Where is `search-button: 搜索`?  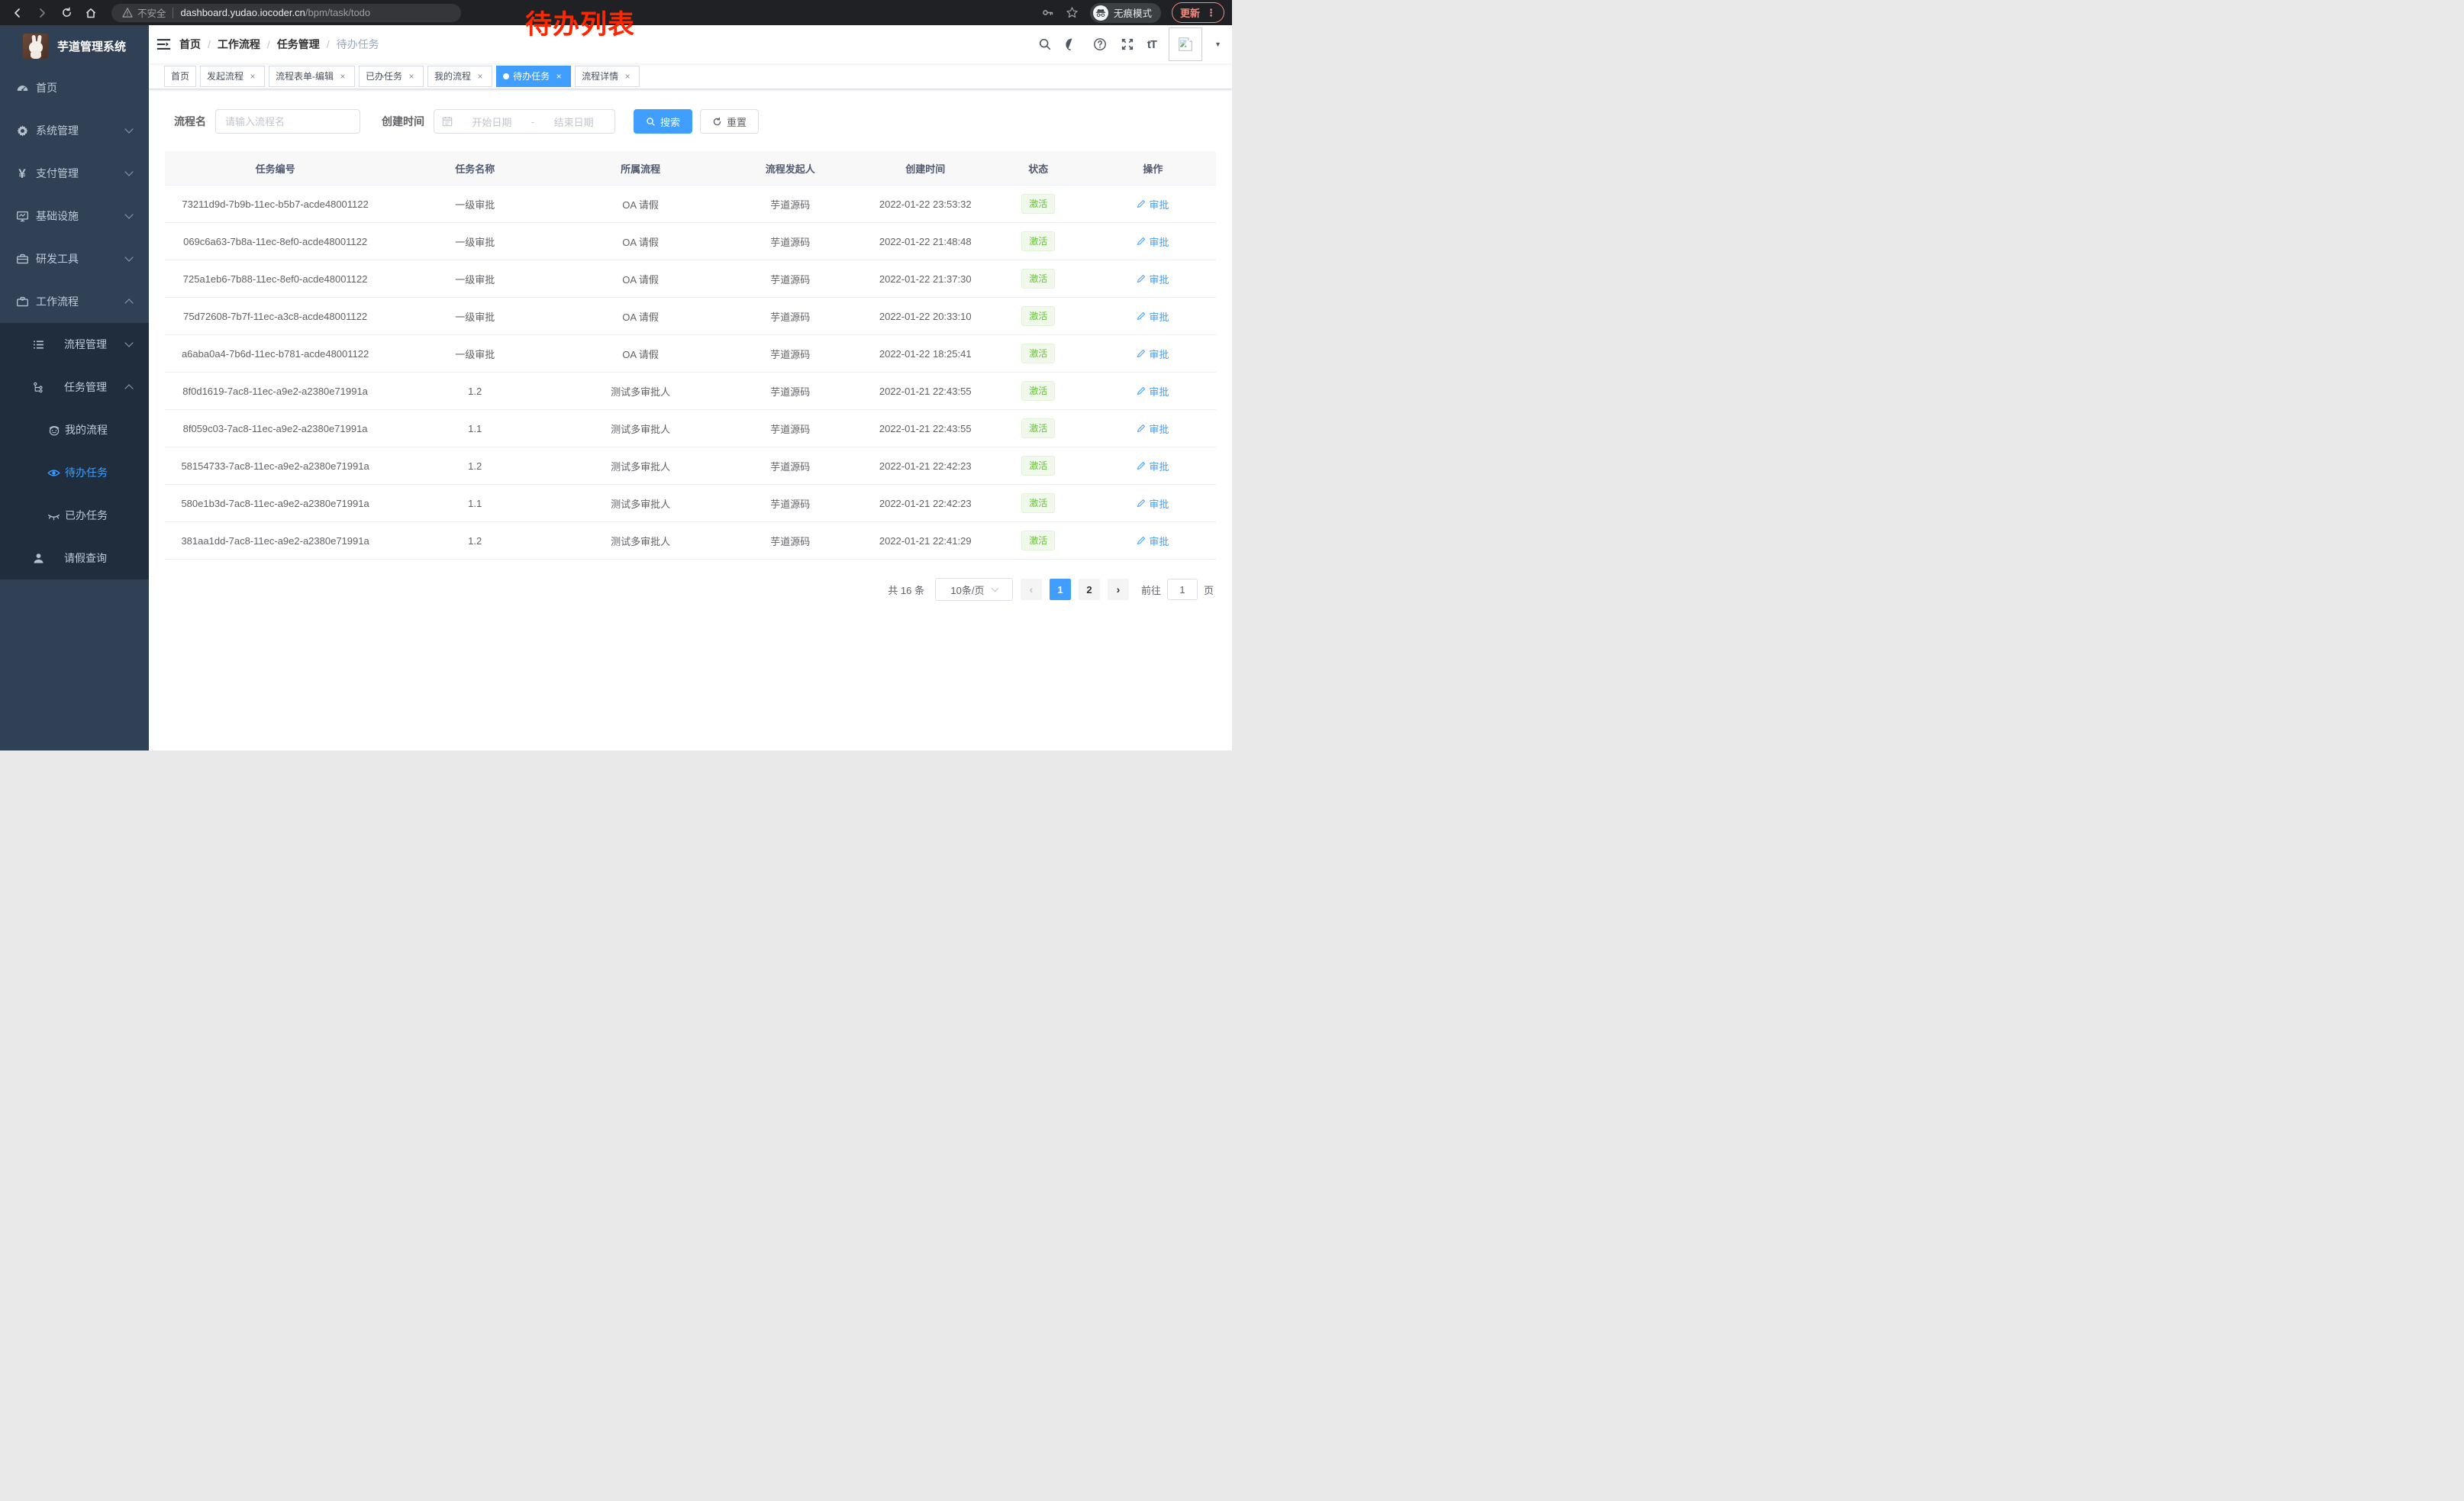 search-button: 搜索 is located at coordinates (664, 121).